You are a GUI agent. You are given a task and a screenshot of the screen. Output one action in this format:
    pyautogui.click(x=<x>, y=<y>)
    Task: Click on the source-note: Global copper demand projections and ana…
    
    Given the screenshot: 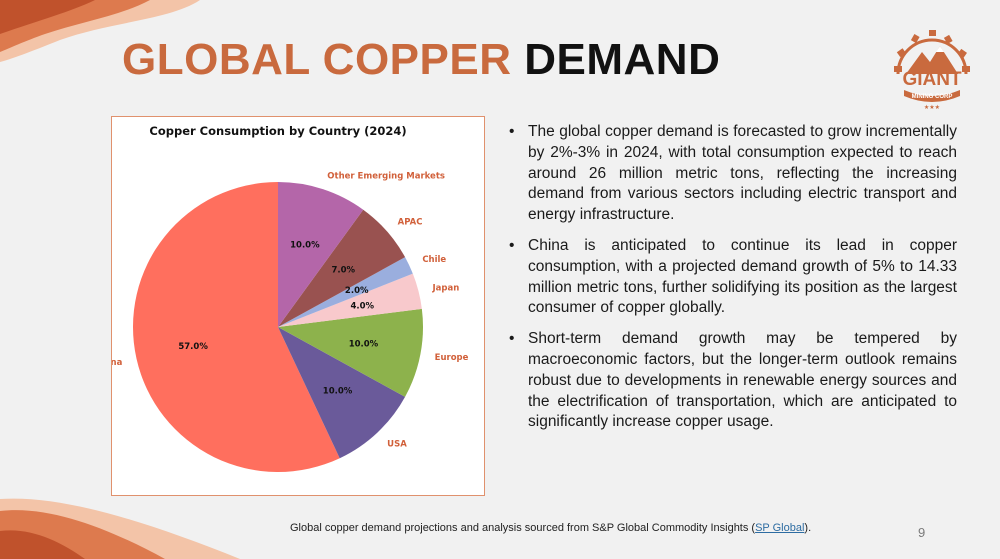 What is the action you would take?
    pyautogui.click(x=550, y=528)
    